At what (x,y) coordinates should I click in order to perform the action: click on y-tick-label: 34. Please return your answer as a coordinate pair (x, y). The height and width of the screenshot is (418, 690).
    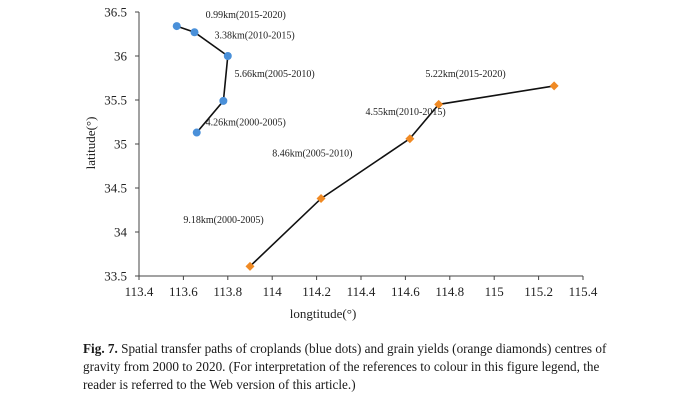
    Looking at the image, I should click on (121, 232).